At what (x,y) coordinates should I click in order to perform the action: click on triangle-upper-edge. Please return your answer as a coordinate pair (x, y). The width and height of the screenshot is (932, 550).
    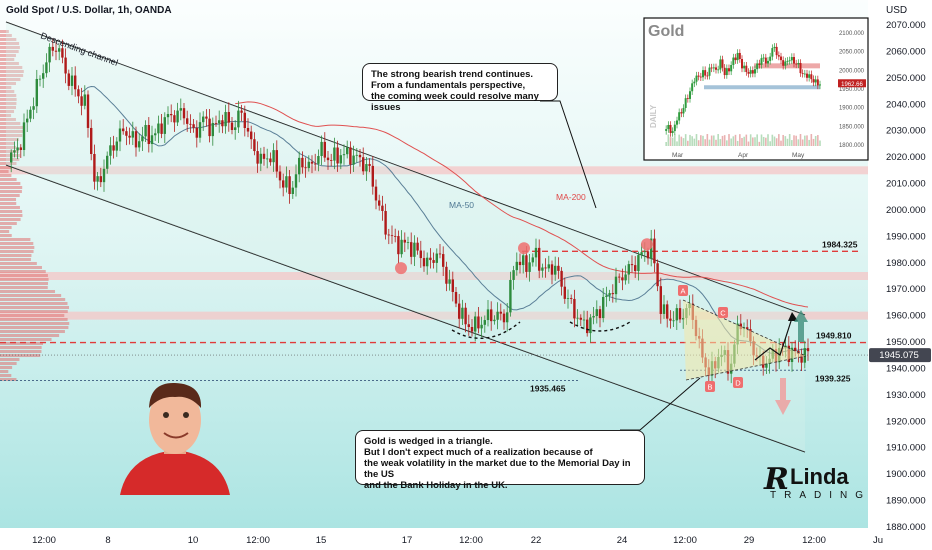
    Looking at the image, I should click on (744, 328).